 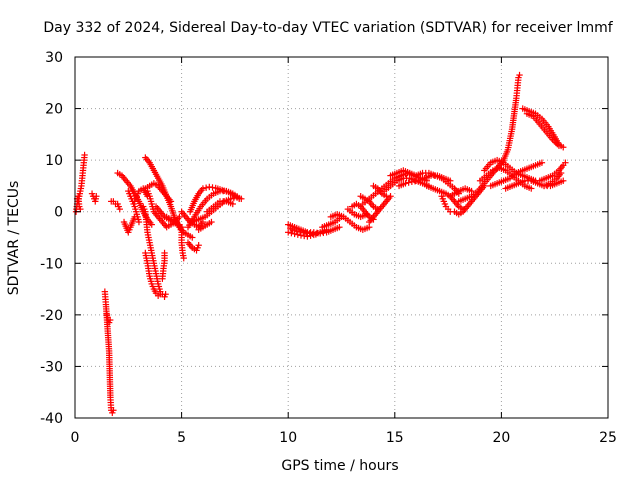 What do you see at coordinates (54, 161) in the screenshot?
I see `y-tick-label: 10` at bounding box center [54, 161].